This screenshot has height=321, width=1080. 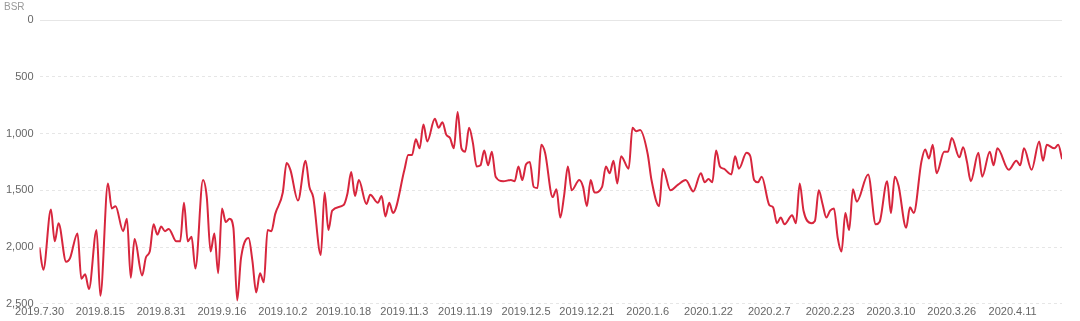 What do you see at coordinates (20, 132) in the screenshot?
I see `y-tick-label: 1,000` at bounding box center [20, 132].